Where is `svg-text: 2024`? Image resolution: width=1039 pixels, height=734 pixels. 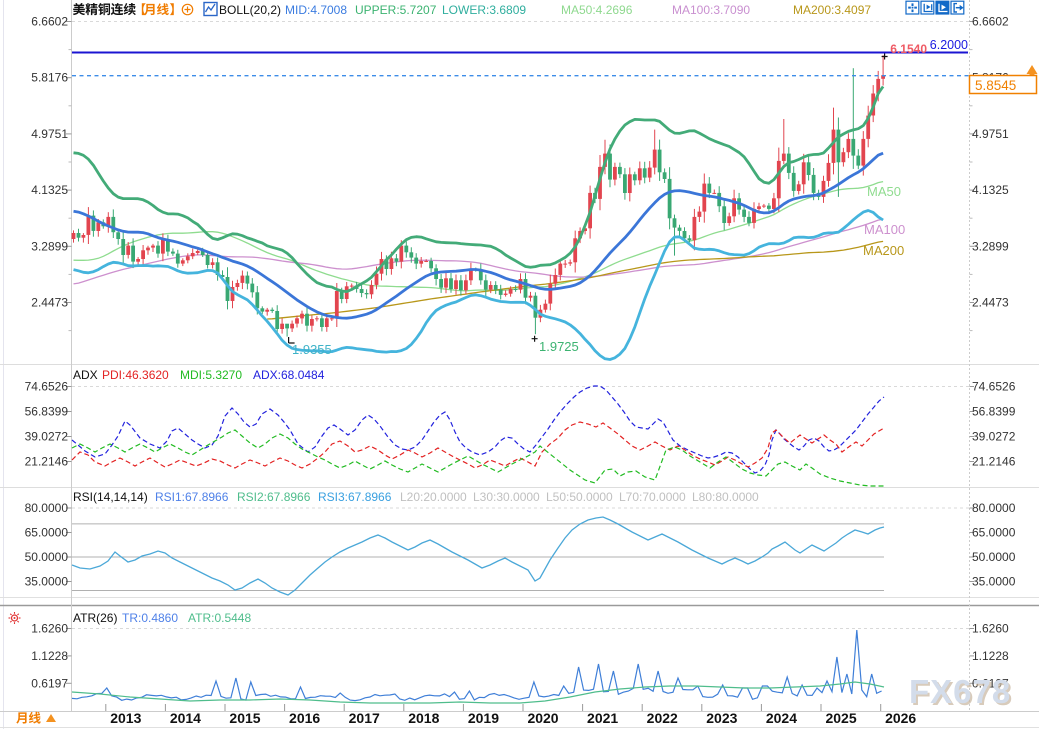 svg-text: 2024 is located at coordinates (781, 718).